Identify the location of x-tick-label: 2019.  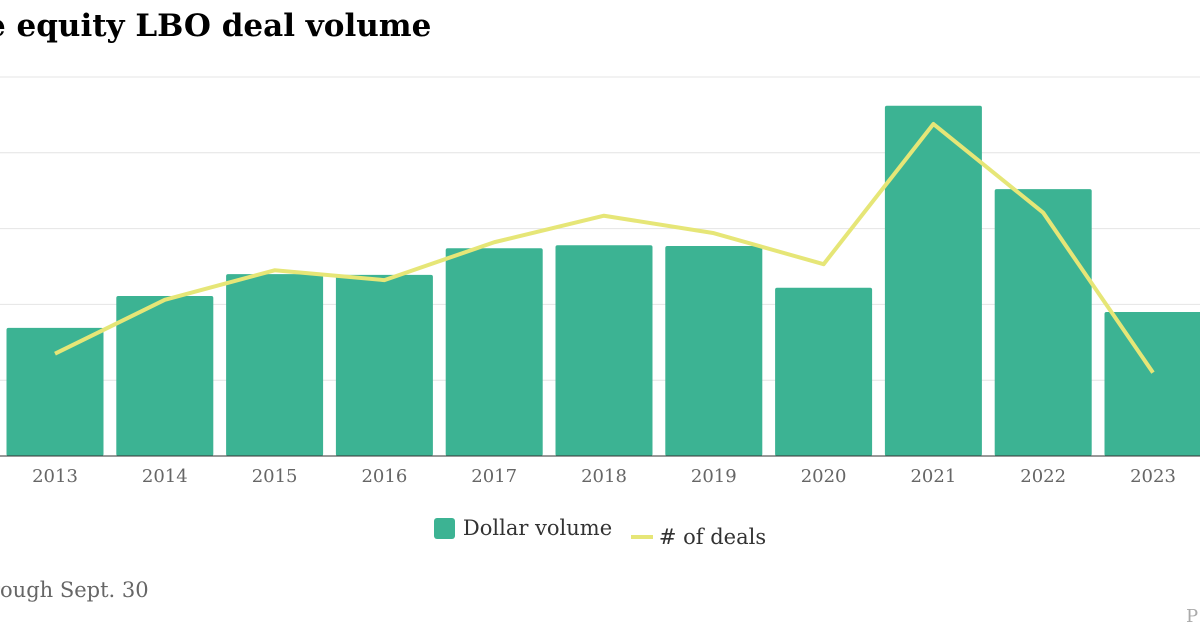
(714, 476).